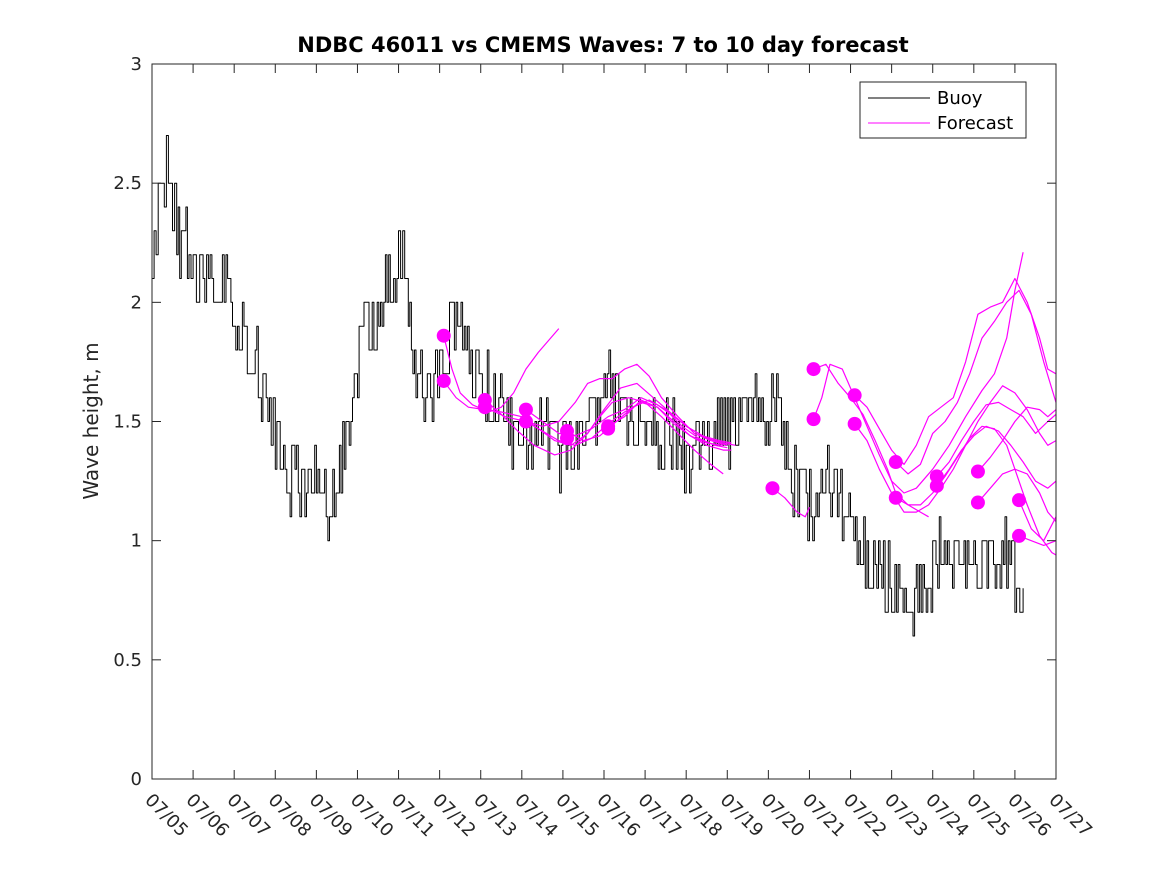 Image resolution: width=1167 pixels, height=875 pixels. Describe the element at coordinates (136, 541) in the screenshot. I see `y-tick-label-2: 1` at that location.